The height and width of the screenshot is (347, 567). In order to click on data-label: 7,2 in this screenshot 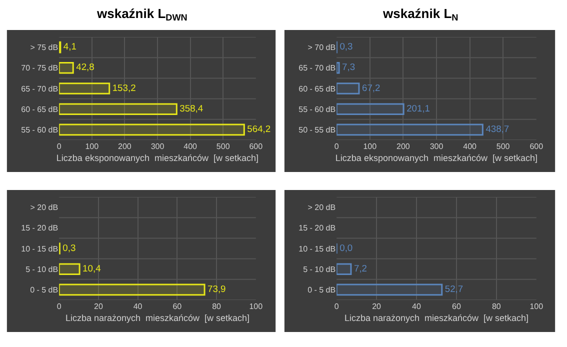, I will do `click(360, 268)`.